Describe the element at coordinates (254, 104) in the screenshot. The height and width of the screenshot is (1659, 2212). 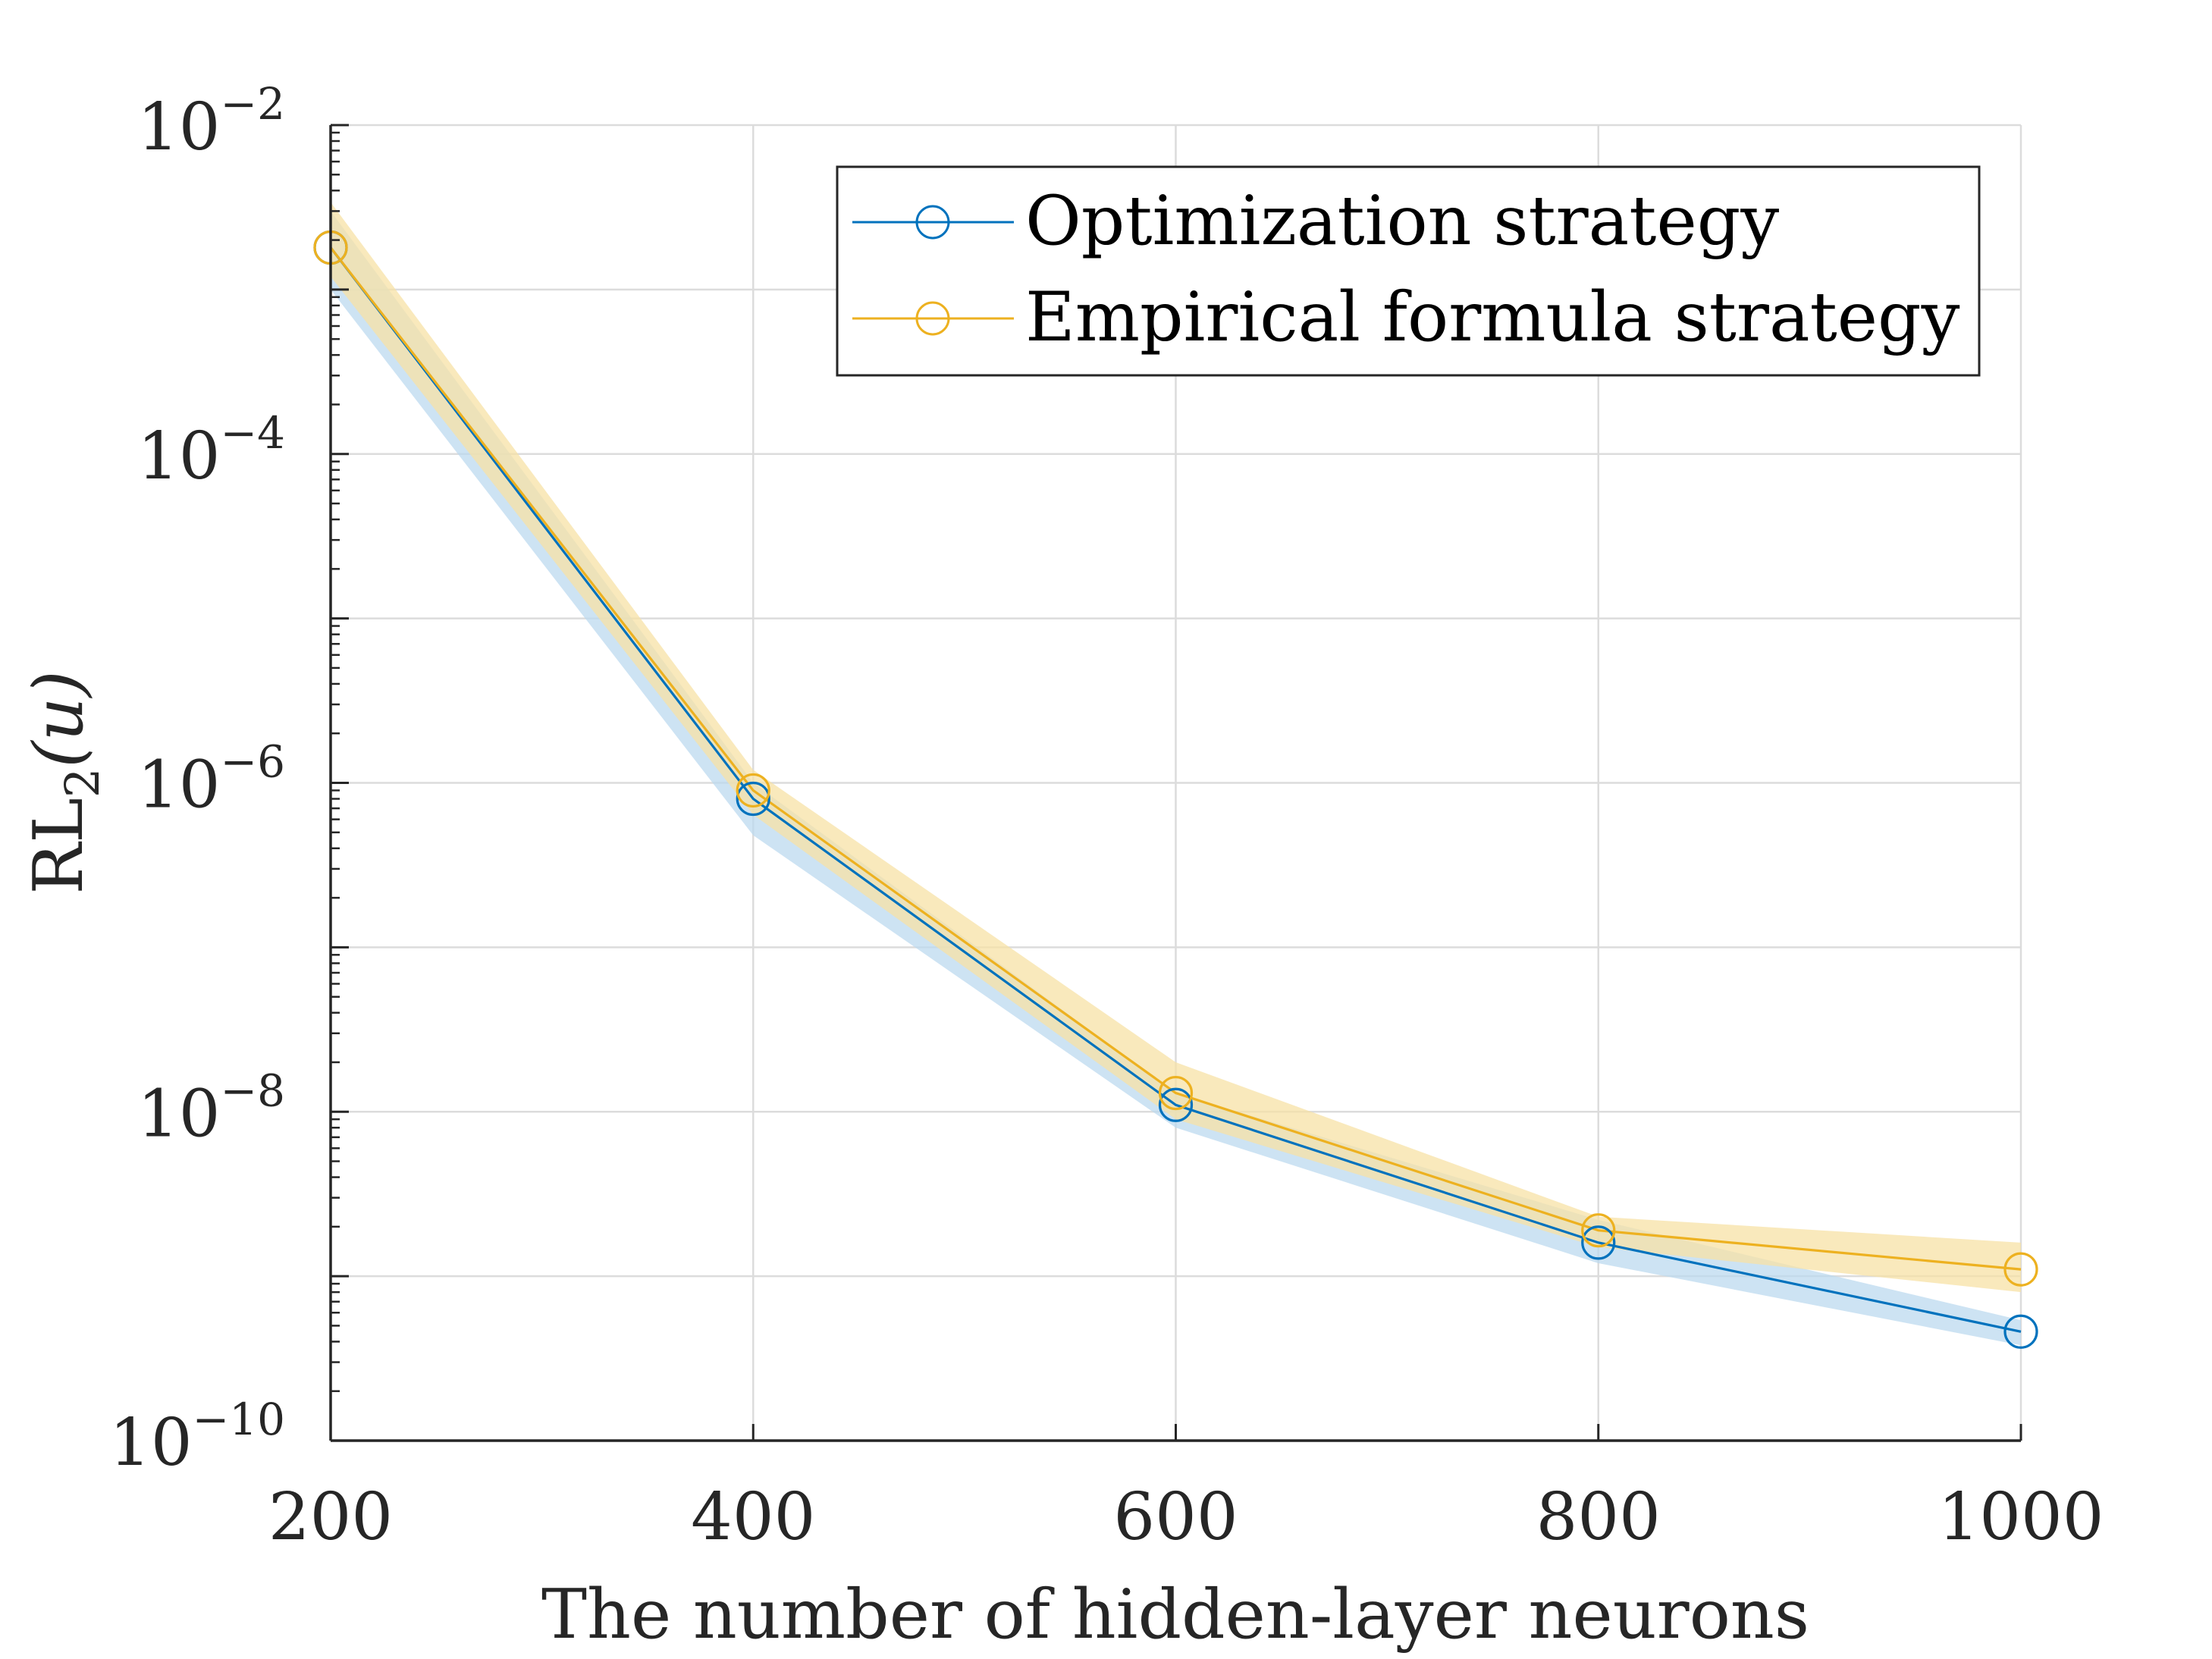
I see `y-tick-label-exponent: −2` at that location.